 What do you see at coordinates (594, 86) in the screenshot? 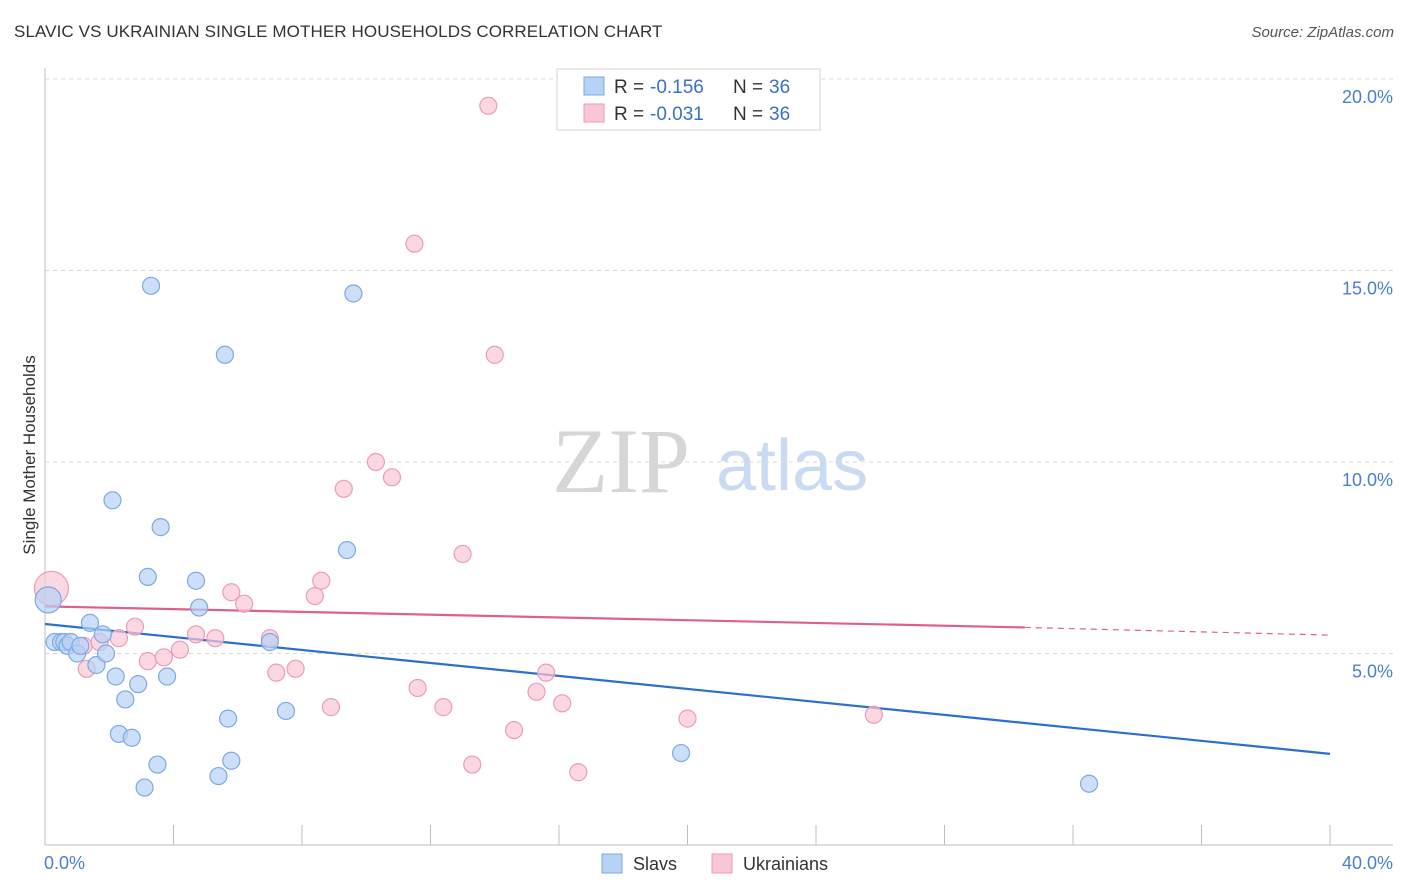
I see `legend-swatch-slavs` at bounding box center [594, 86].